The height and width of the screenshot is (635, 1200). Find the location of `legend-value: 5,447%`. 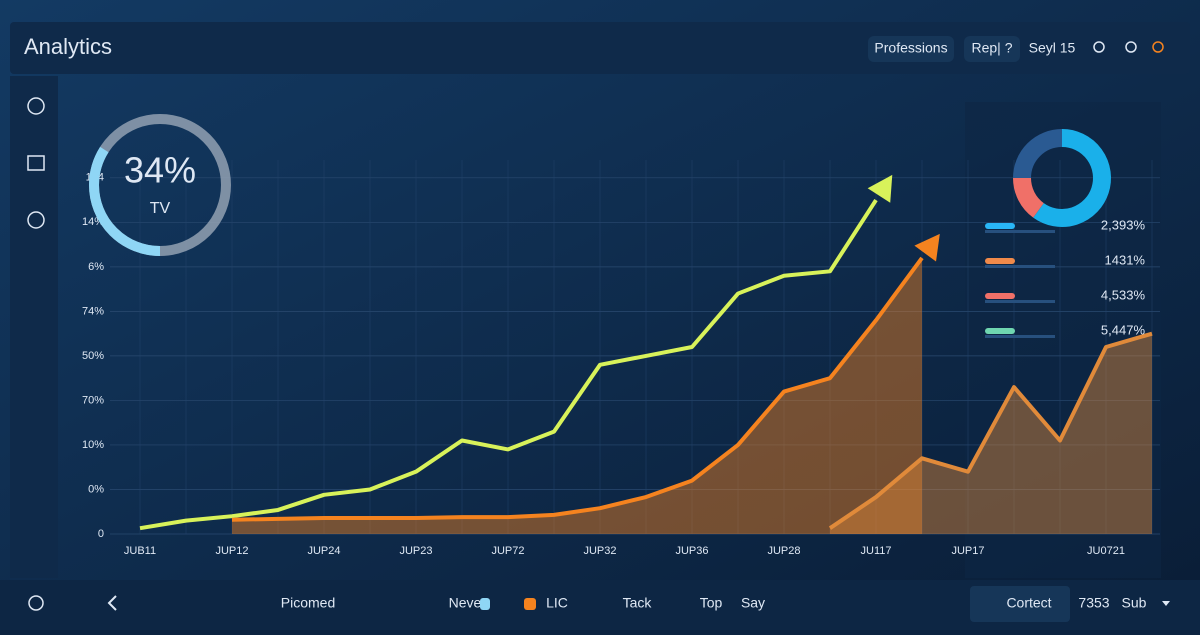

legend-value: 5,447% is located at coordinates (1123, 329).